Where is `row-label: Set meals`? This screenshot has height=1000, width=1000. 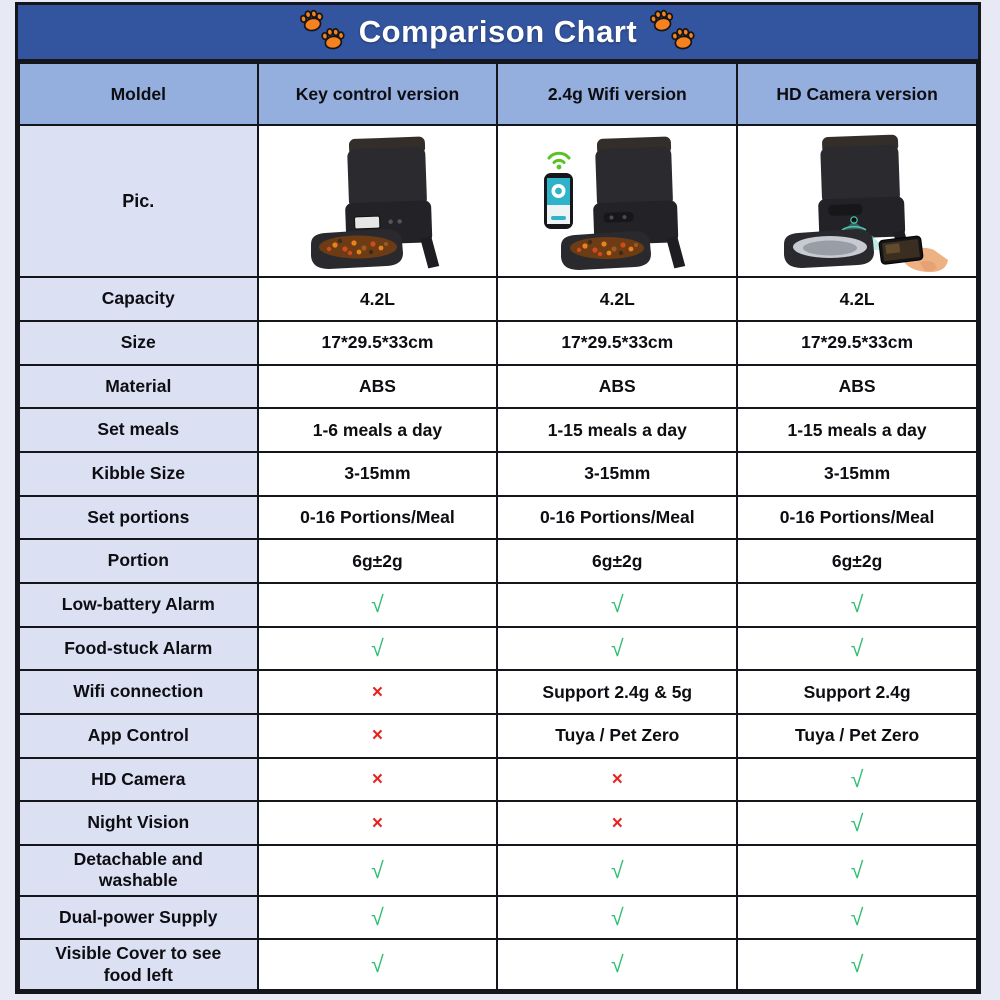 row-label: Set meals is located at coordinates (138, 430).